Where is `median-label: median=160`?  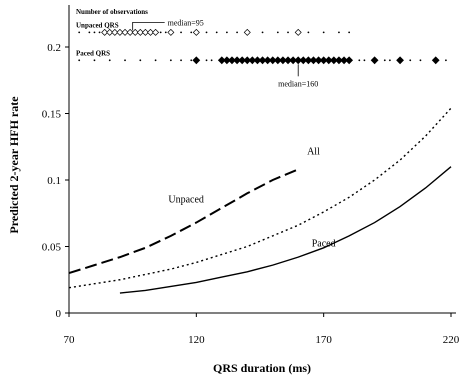 median-label: median=160 is located at coordinates (298, 83).